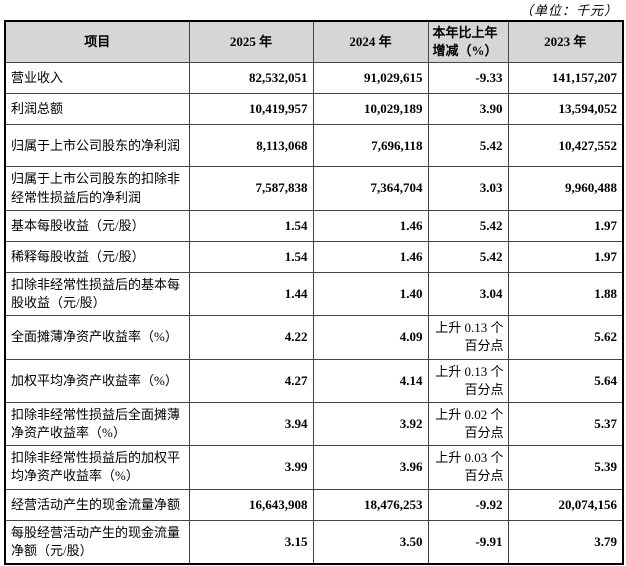 Image resolution: width=626 pixels, height=566 pixels. What do you see at coordinates (251, 467) in the screenshot?
I see `value-2025: 3.99` at bounding box center [251, 467].